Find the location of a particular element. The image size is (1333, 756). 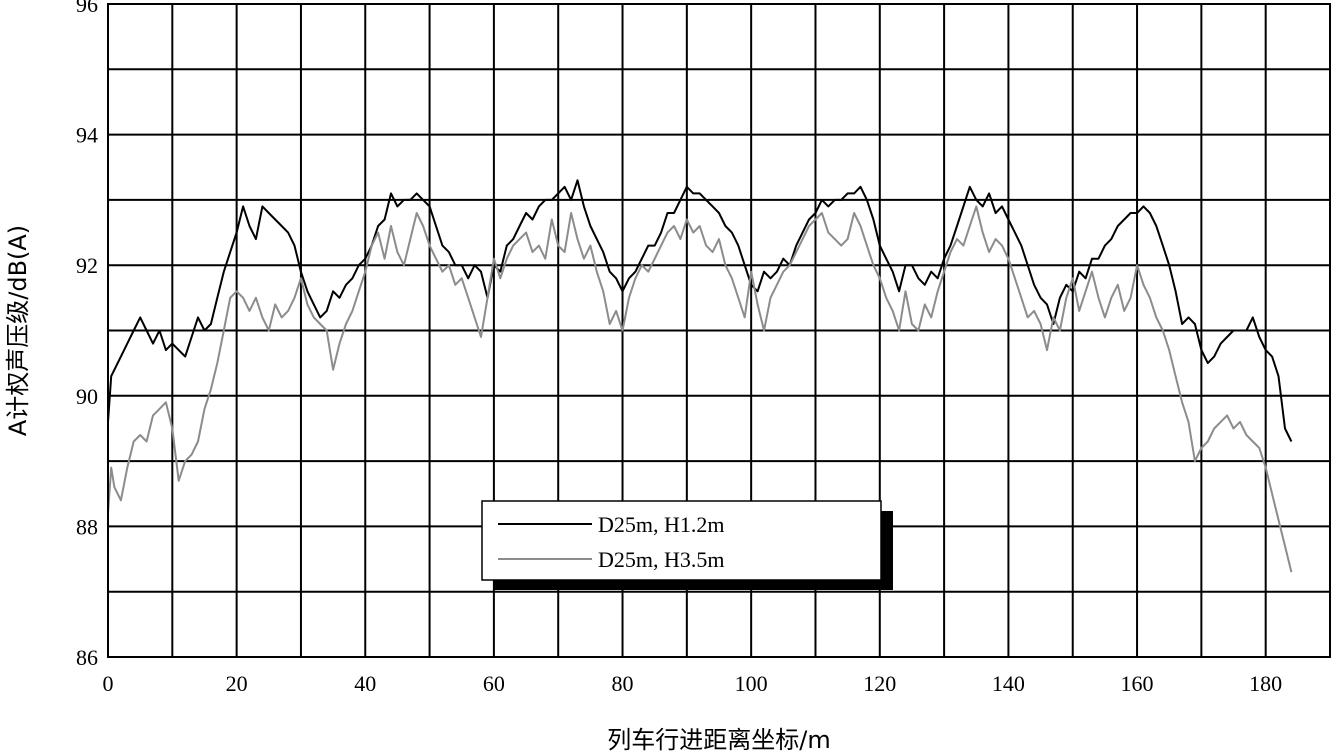

x-tick-label: 0 is located at coordinates (108, 683).